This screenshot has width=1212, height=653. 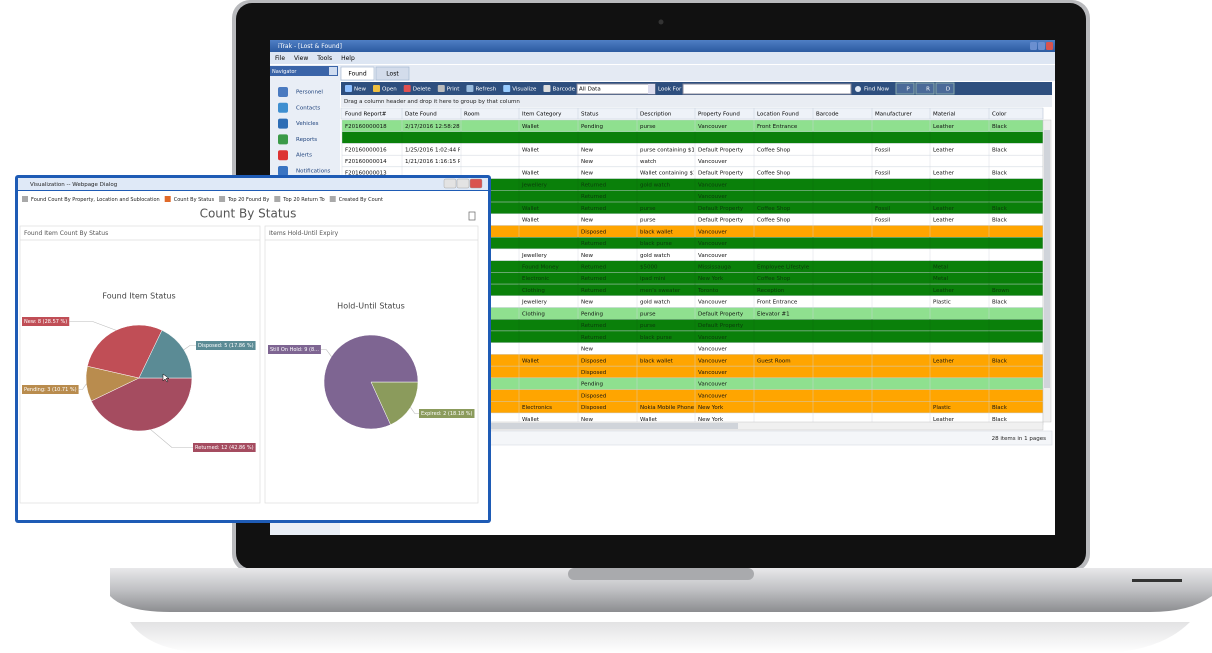 I want to click on column-header: Property Found, so click(x=719, y=115).